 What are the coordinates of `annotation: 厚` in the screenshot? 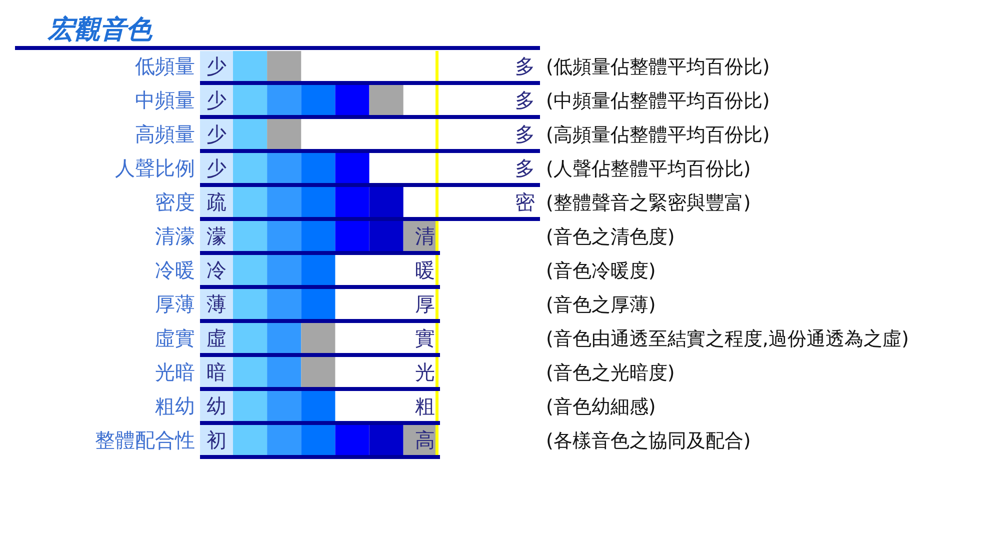 It's located at (425, 304).